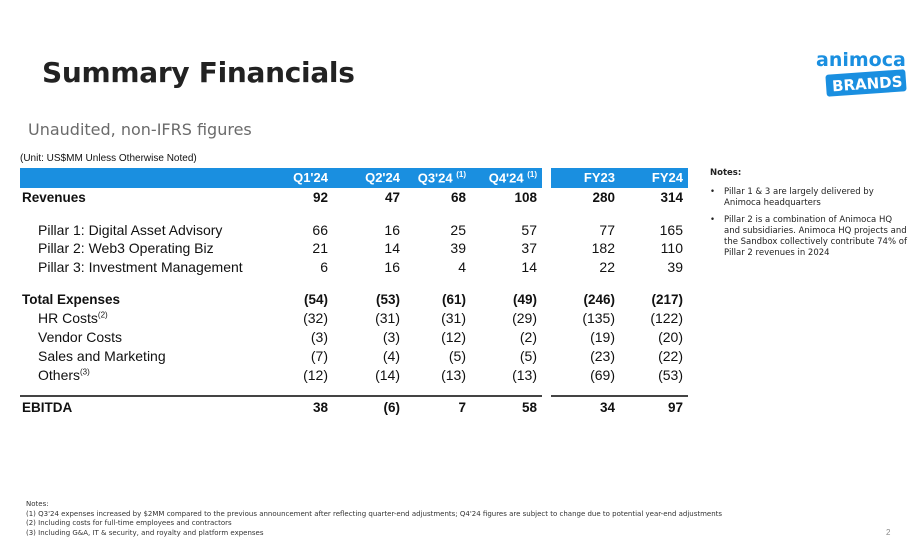 The height and width of the screenshot is (556, 924). I want to click on table-cell: 6, so click(324, 267).